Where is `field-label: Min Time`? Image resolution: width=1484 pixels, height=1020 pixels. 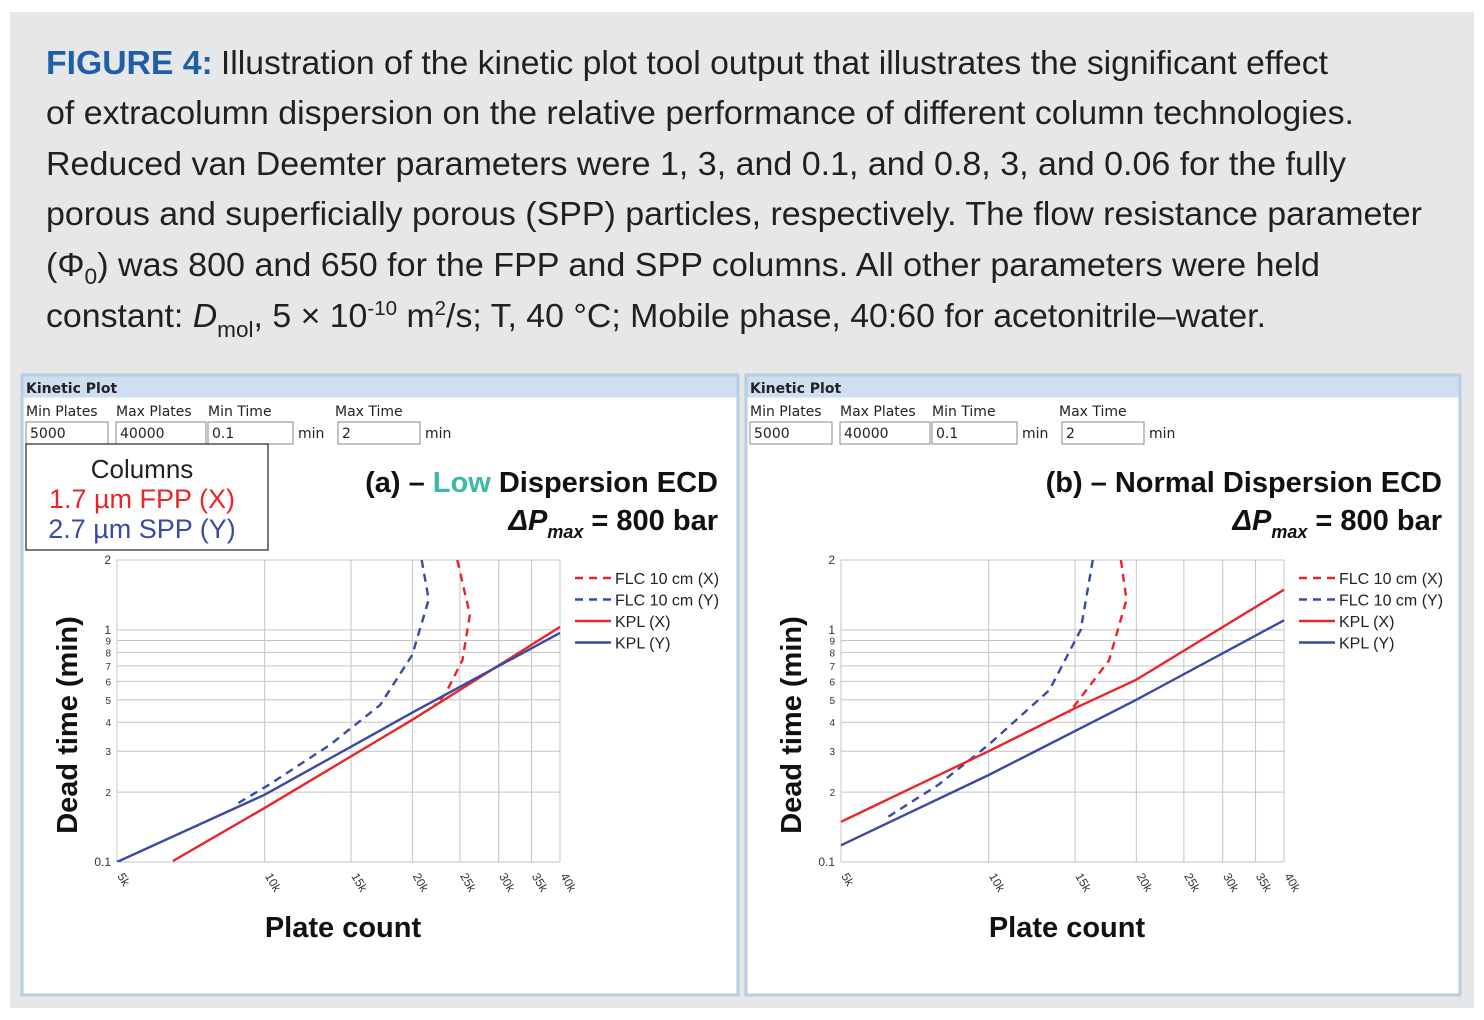 field-label: Min Time is located at coordinates (240, 412).